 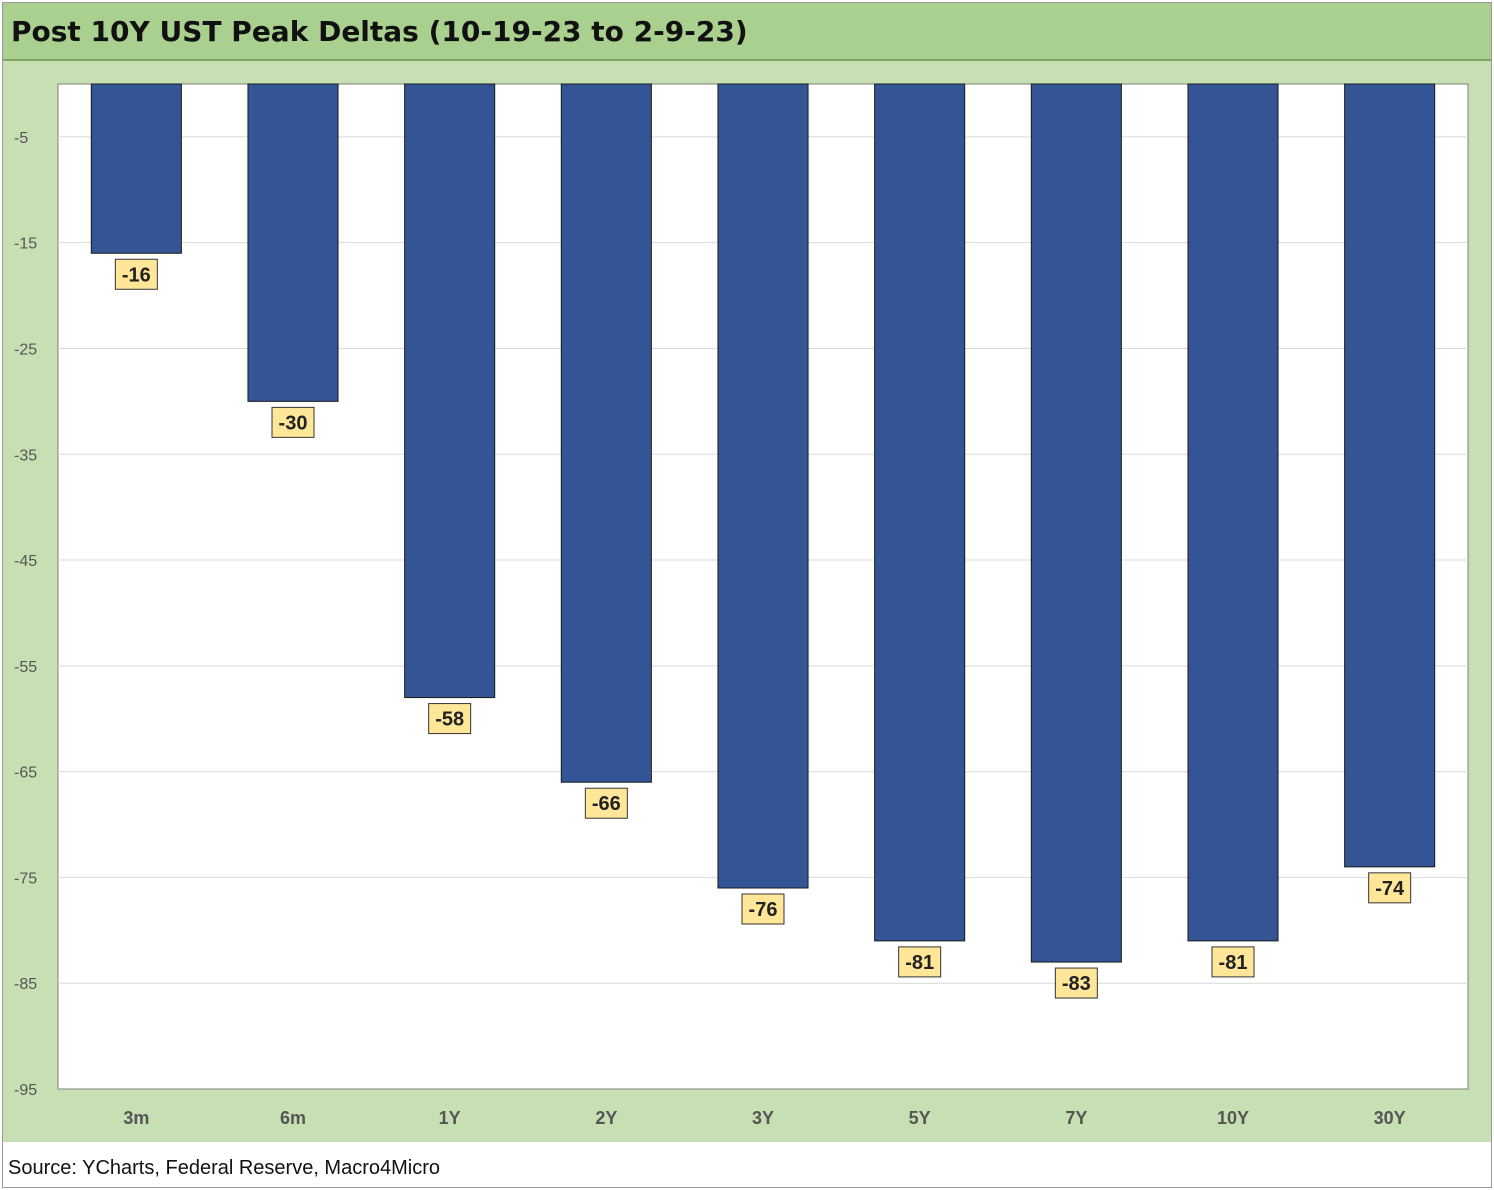 I want to click on x-tick-label: 1Y, so click(x=450, y=1118).